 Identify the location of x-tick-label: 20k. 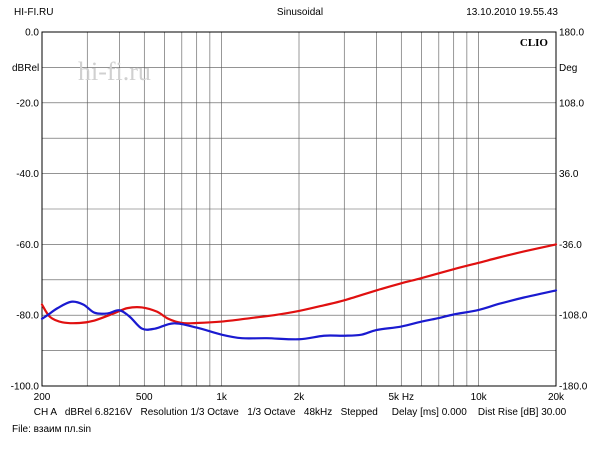
(556, 397).